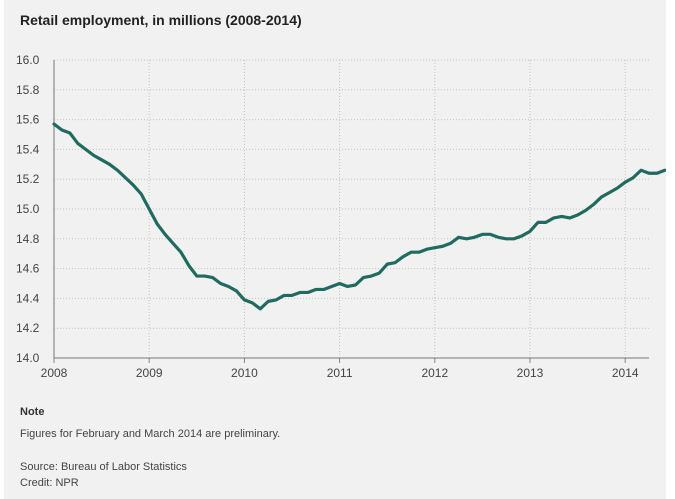  What do you see at coordinates (434, 373) in the screenshot?
I see `x-tick-label: 2012` at bounding box center [434, 373].